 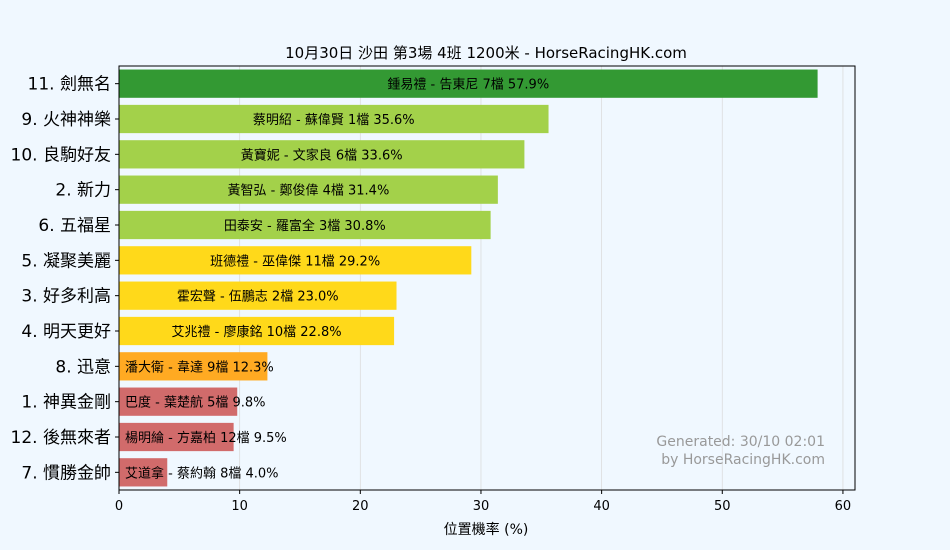 I want to click on y-tick-label: 3. 好多利高, so click(x=66, y=297).